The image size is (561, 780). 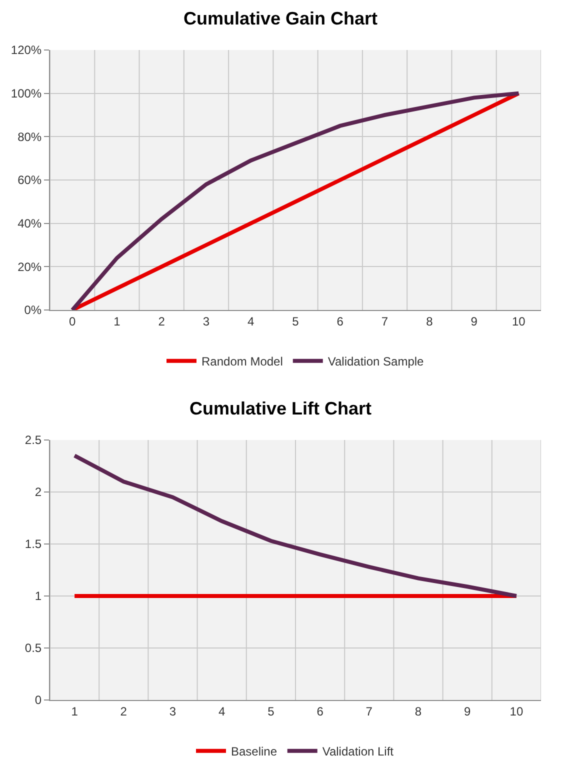 What do you see at coordinates (358, 751) in the screenshot?
I see `legend-label: Validation Lift` at bounding box center [358, 751].